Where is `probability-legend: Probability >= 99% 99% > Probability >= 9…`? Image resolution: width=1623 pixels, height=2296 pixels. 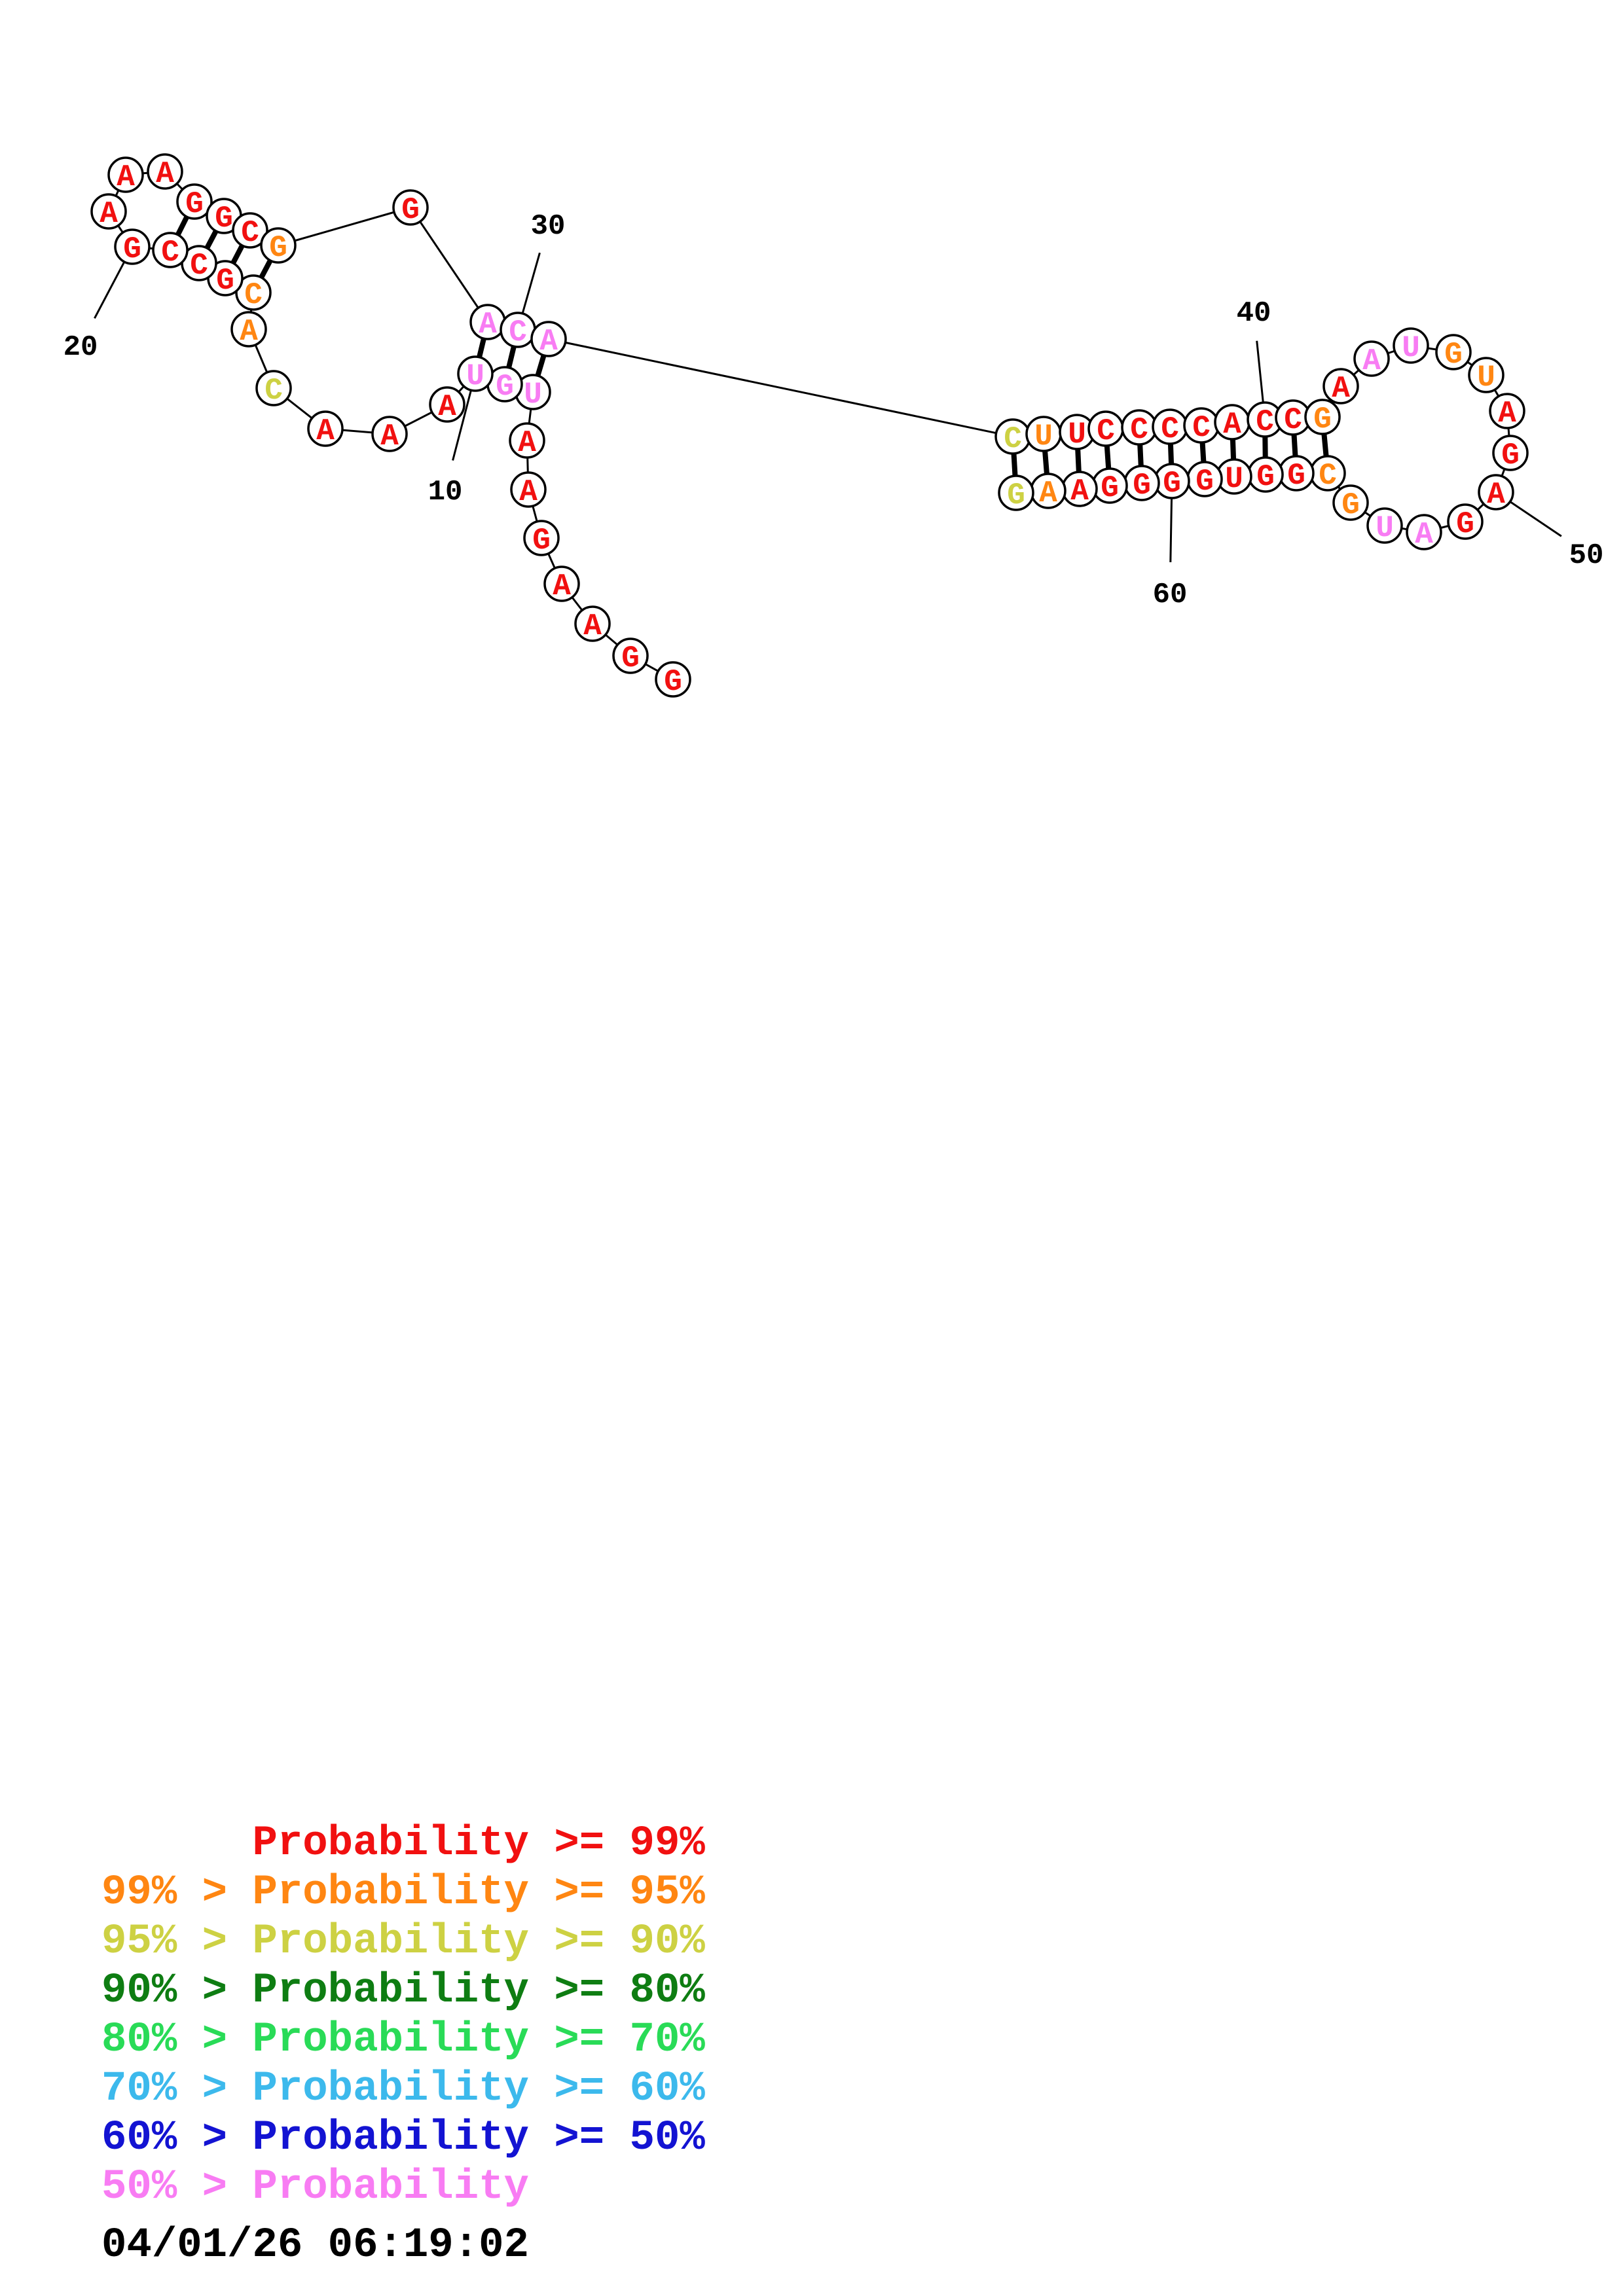 probability-legend: Probability >= 99% 99% > Probability >= 9… is located at coordinates (403, 2016).